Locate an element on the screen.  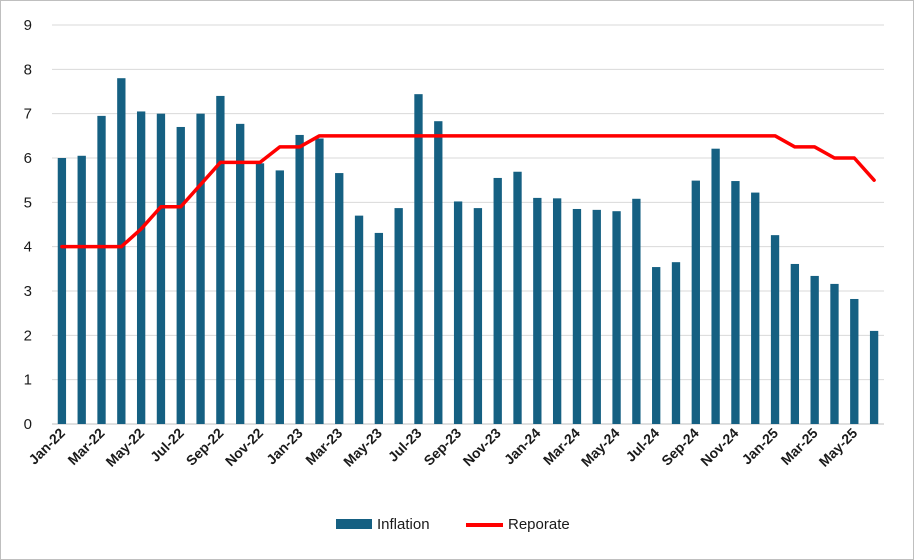
y-axis: 0 1 2 3 4 5 6 7 8 9 is located at coordinates (28, 225).